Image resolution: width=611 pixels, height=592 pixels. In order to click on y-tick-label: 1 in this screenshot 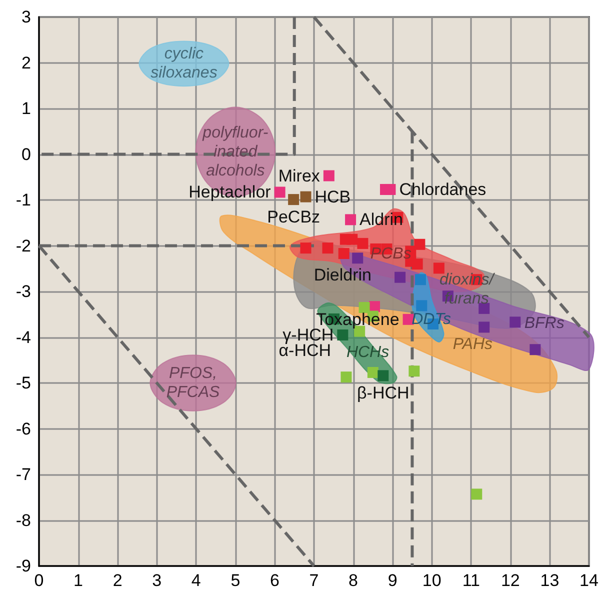, I will do `click(26, 108)`.